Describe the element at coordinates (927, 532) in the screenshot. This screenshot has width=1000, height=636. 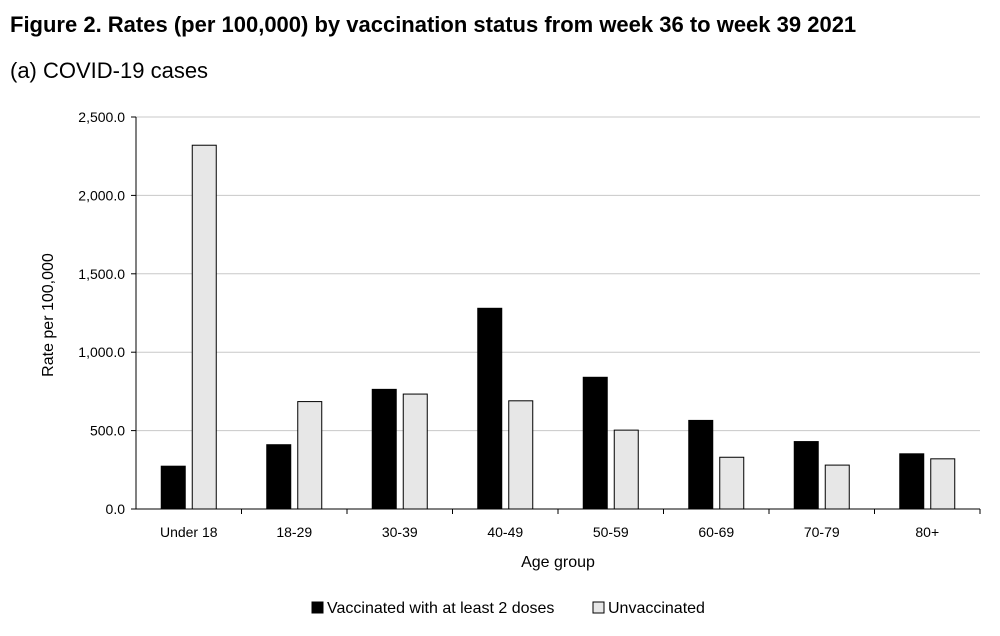
I see `x-tick-label: 80+` at that location.